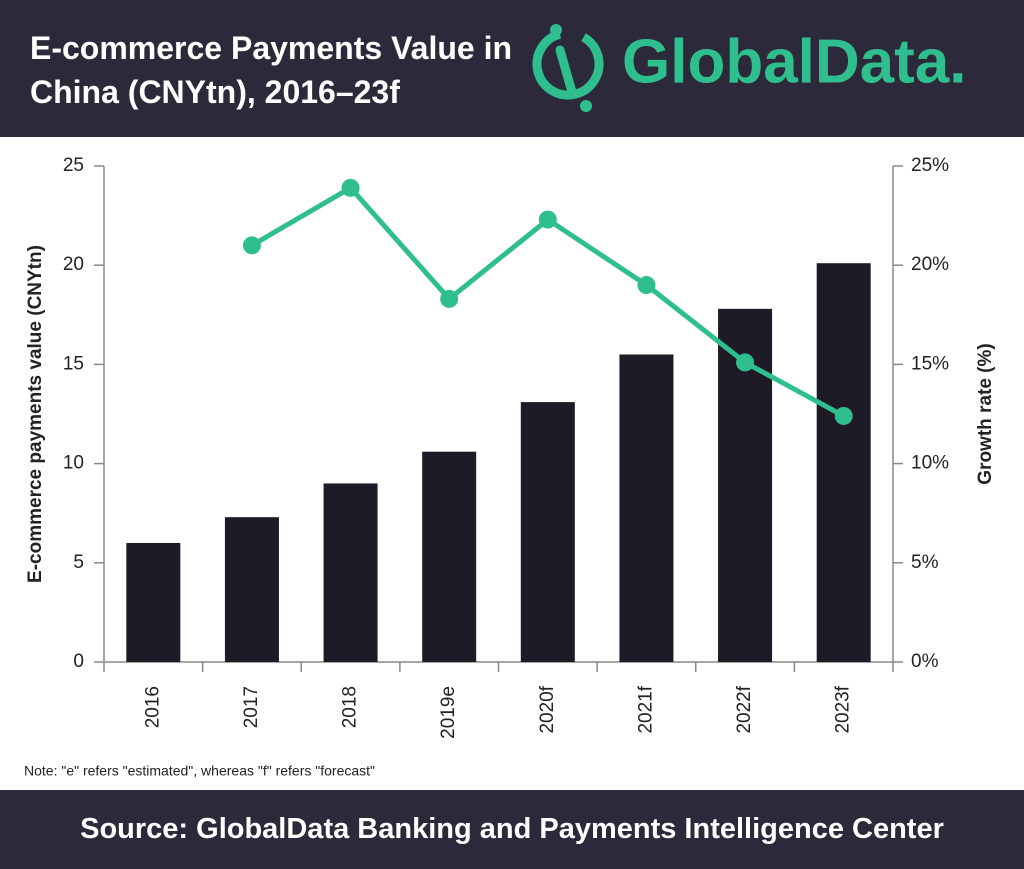  What do you see at coordinates (547, 709) in the screenshot?
I see `x-tick-label: 2020f` at bounding box center [547, 709].